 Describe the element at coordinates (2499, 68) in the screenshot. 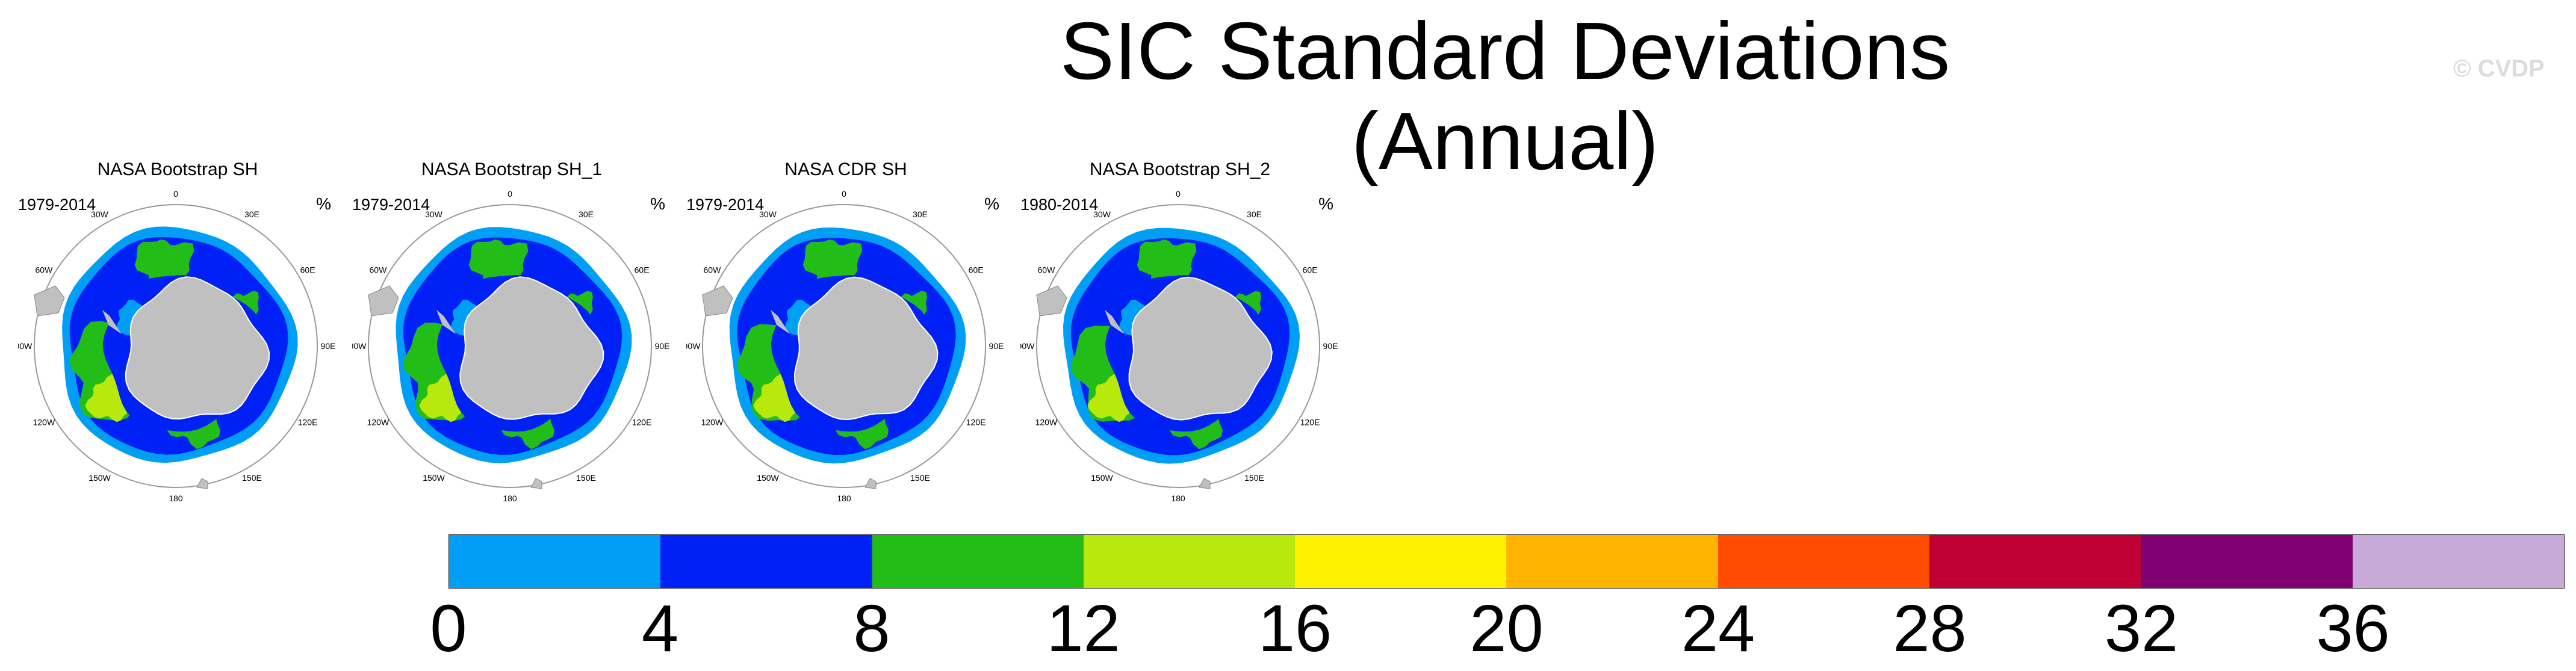

I see `copyright-label: © CVDP` at that location.